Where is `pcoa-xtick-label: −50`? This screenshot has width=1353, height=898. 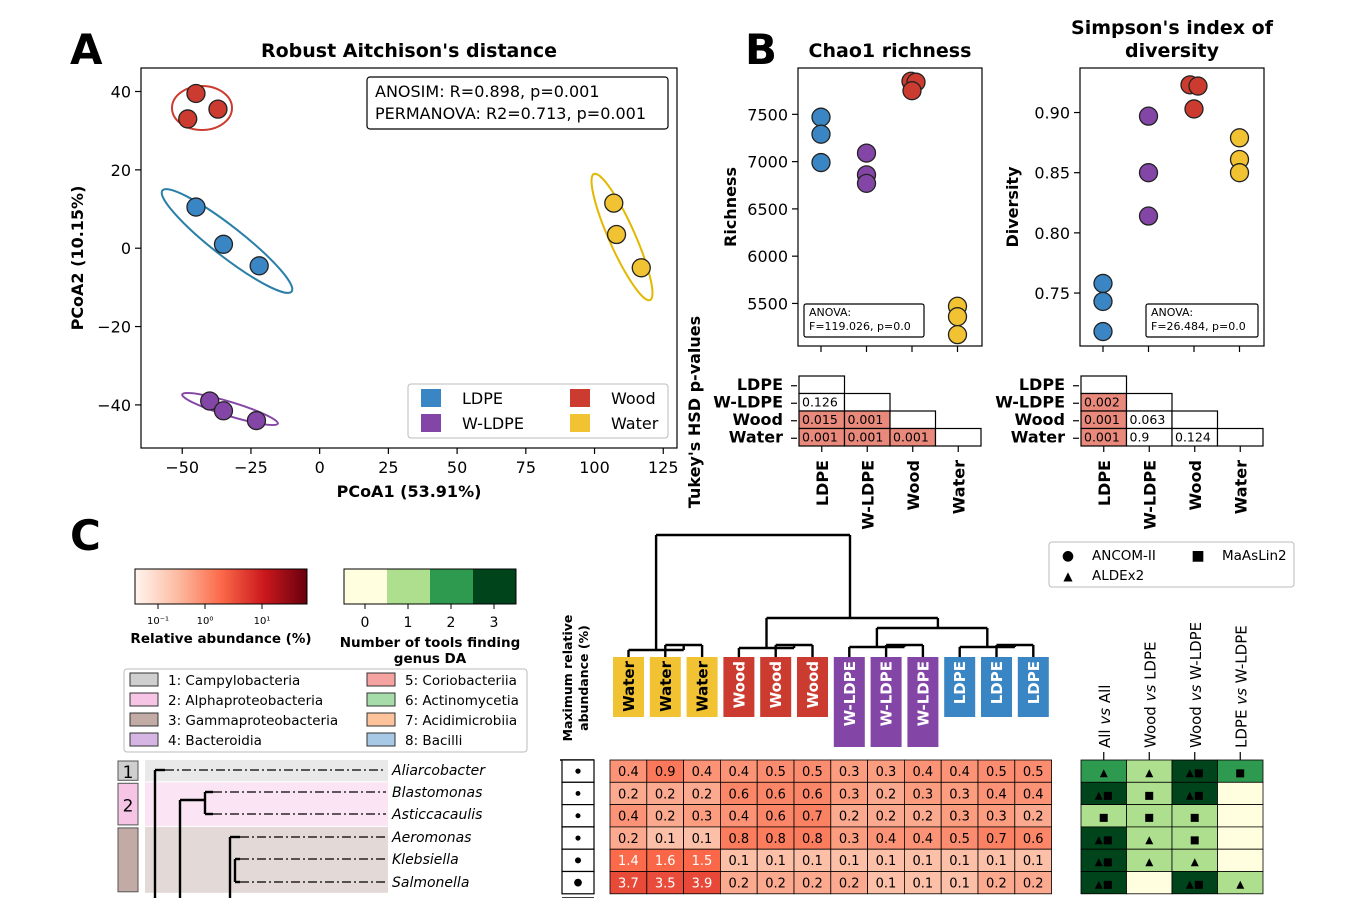 pcoa-xtick-label: −50 is located at coordinates (182, 467).